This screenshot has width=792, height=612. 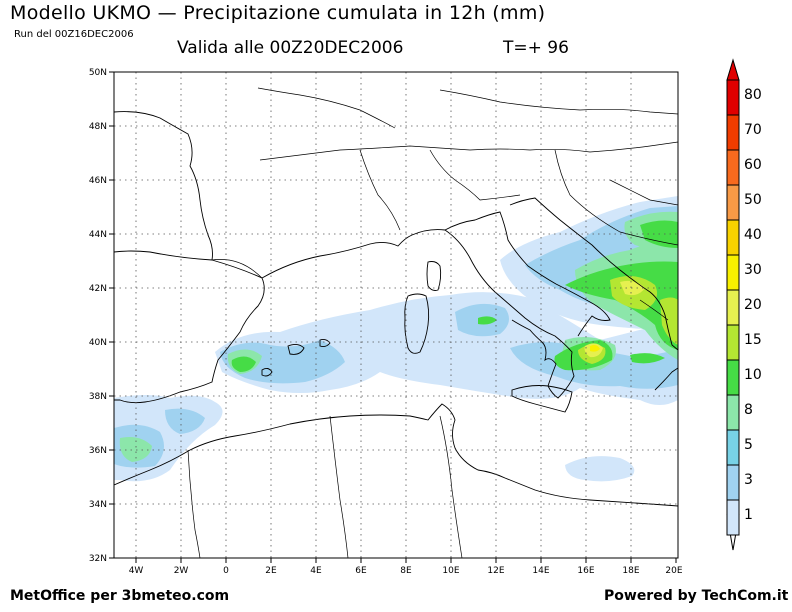 I want to click on colorbar-label-15: 15, so click(x=753, y=340).